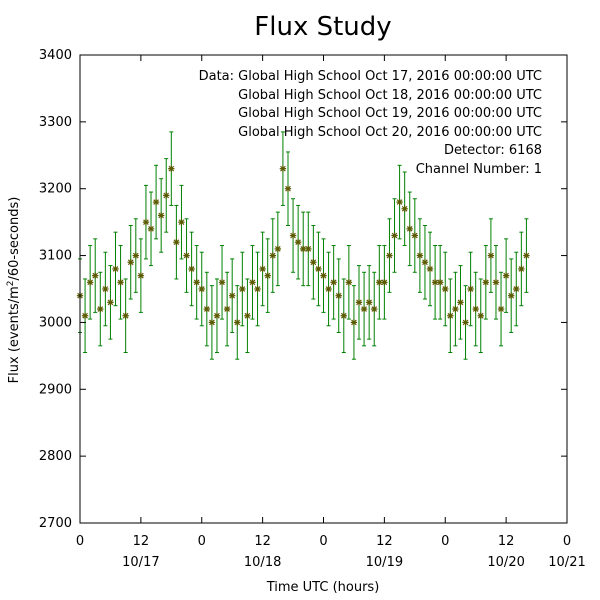  I want to click on y-tick-label: 3400, so click(55, 55).